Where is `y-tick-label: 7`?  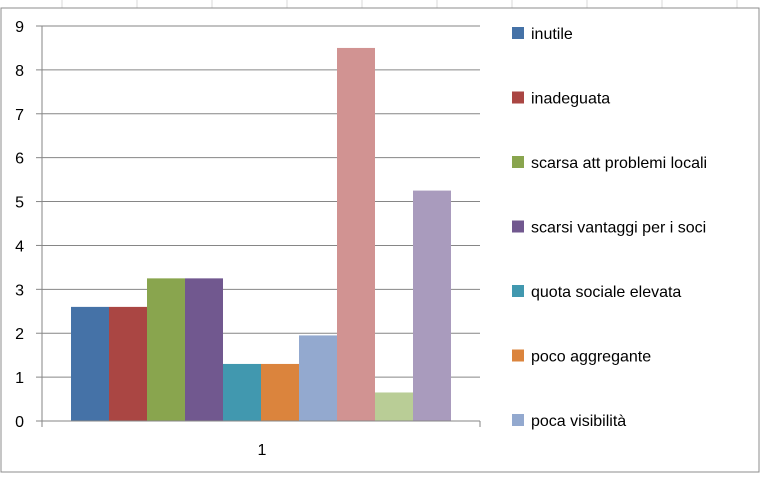 y-tick-label: 7 is located at coordinates (19, 115).